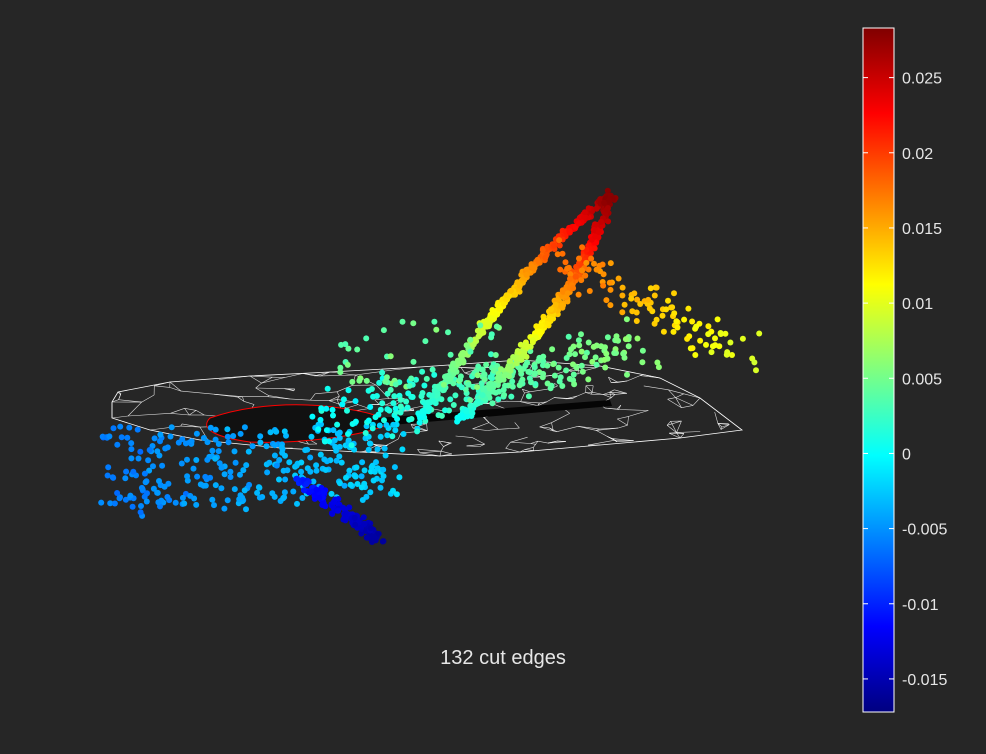  What do you see at coordinates (922, 79) in the screenshot?
I see `colorbar-tick-label: 0.025` at bounding box center [922, 79].